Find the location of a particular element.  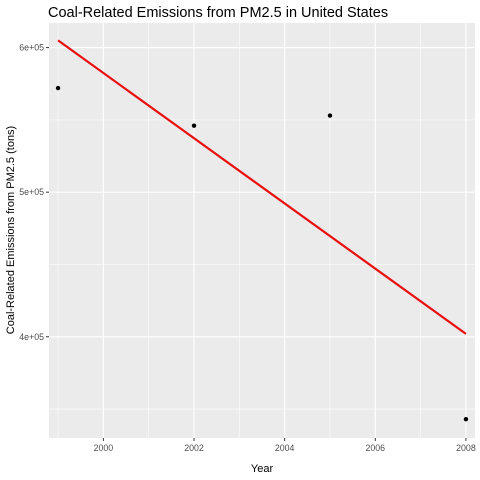

y-axis-label: Coal-Related Emissions from PM2.5 (tons) is located at coordinates (11, 230).